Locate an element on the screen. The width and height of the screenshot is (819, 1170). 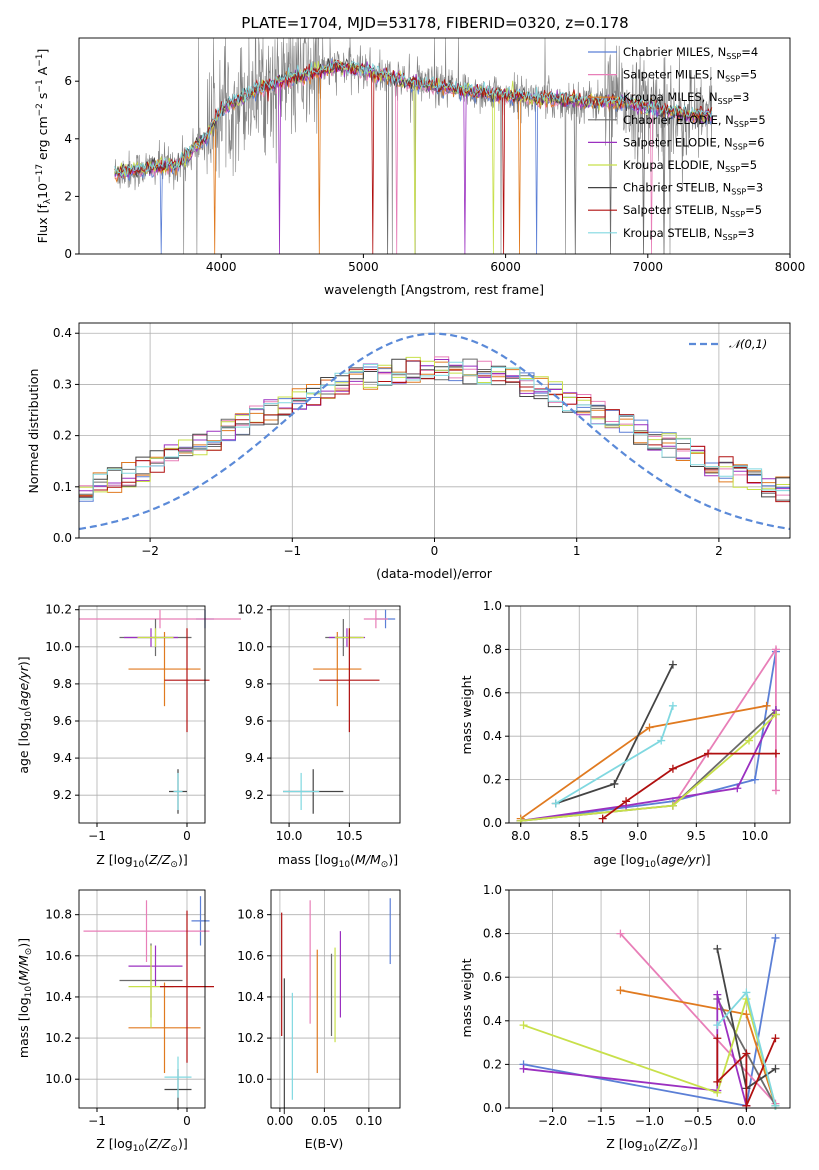
x-tick-label: 0.0 is located at coordinates (746, 1121).